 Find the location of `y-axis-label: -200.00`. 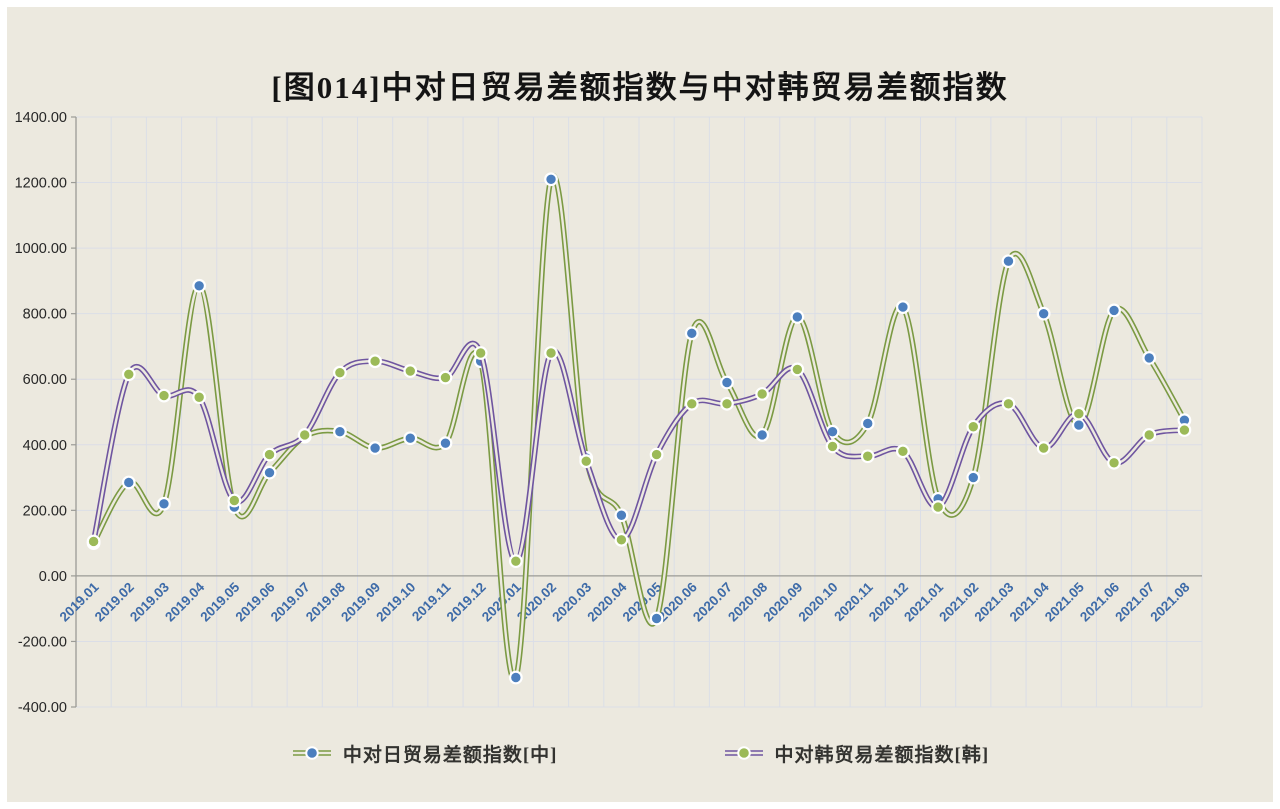

y-axis-label: -200.00 is located at coordinates (42, 642).